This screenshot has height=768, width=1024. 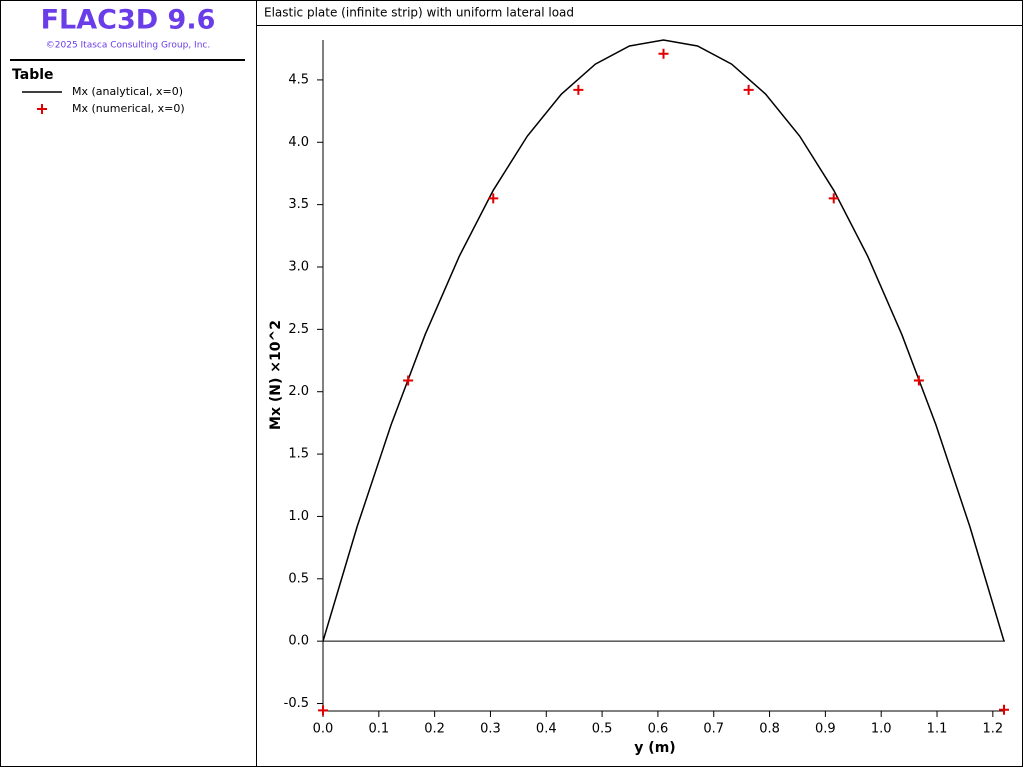 I want to click on x-tick-label: 0.8, so click(x=769, y=729).